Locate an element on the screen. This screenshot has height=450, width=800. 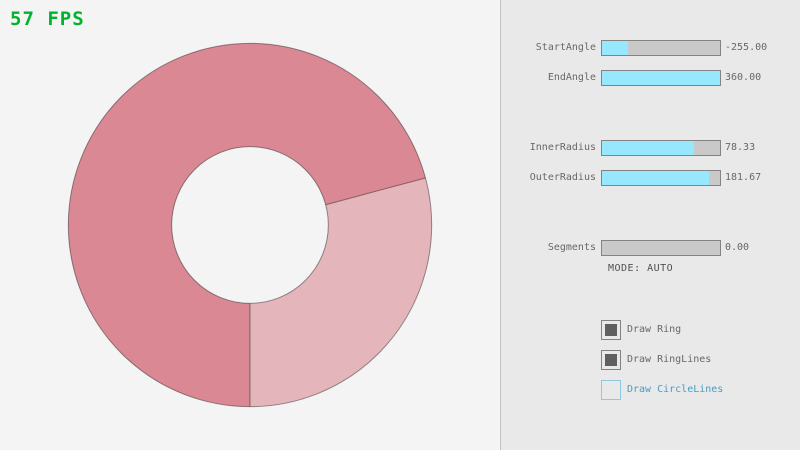
outer-radius-slider is located at coordinates (661, 178).